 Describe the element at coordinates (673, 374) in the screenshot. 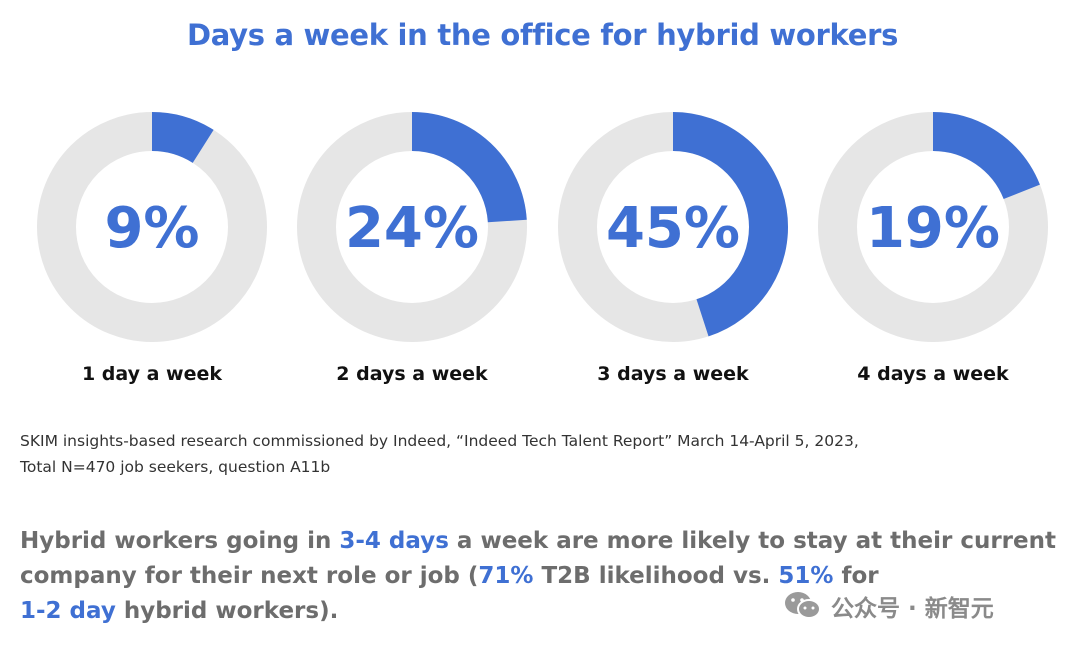

I see `category-label: 3 days a week` at that location.